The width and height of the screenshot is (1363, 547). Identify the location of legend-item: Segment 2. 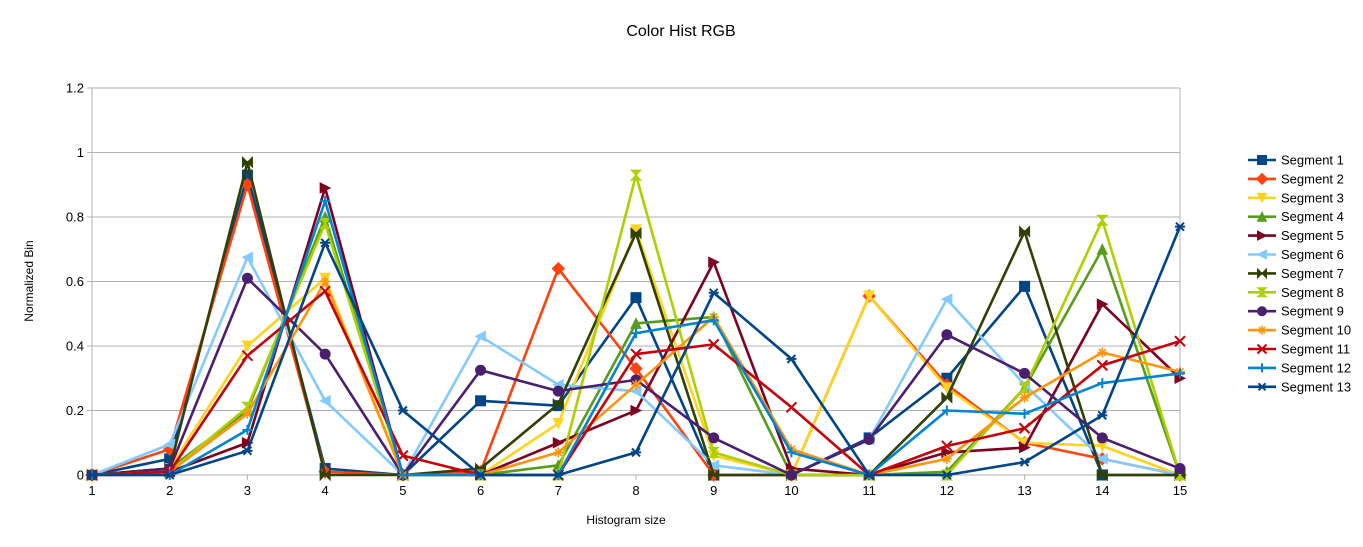
(1296, 178).